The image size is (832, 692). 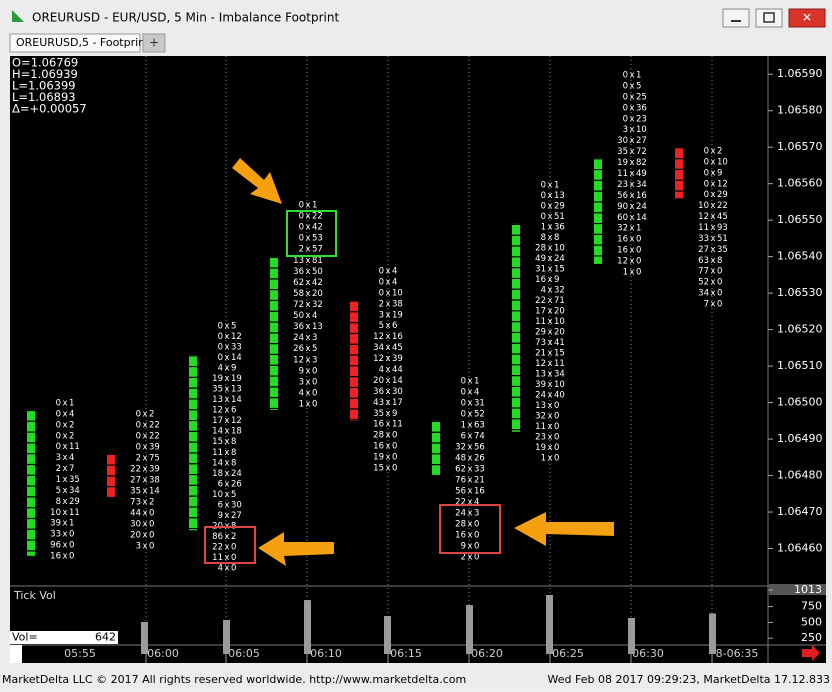 I want to click on maximize-button, so click(x=769, y=18).